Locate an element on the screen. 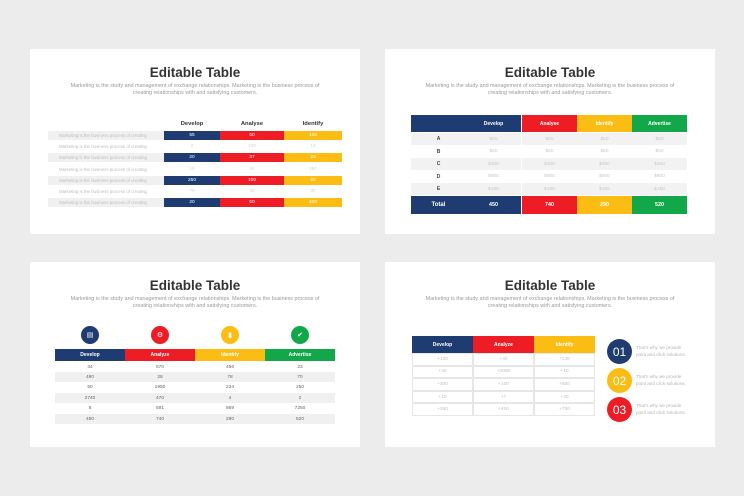 The image size is (744, 496). table-cell: 400 is located at coordinates (313, 203).